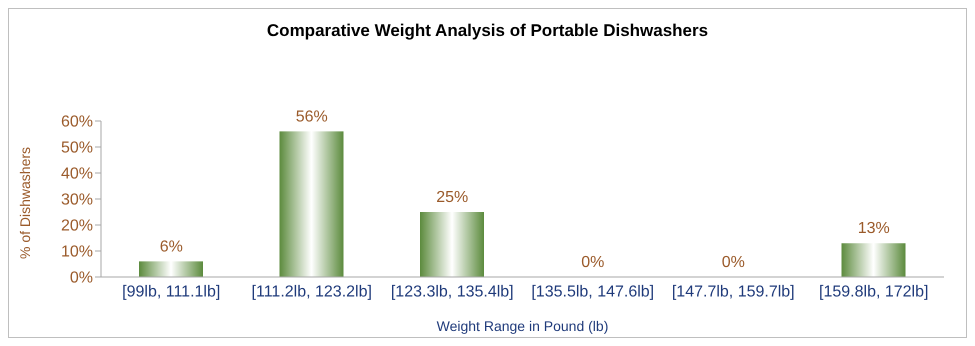 The width and height of the screenshot is (975, 346). I want to click on chart-title: Comparative Weight Analysis of Portable Dishwashers, so click(488, 31).